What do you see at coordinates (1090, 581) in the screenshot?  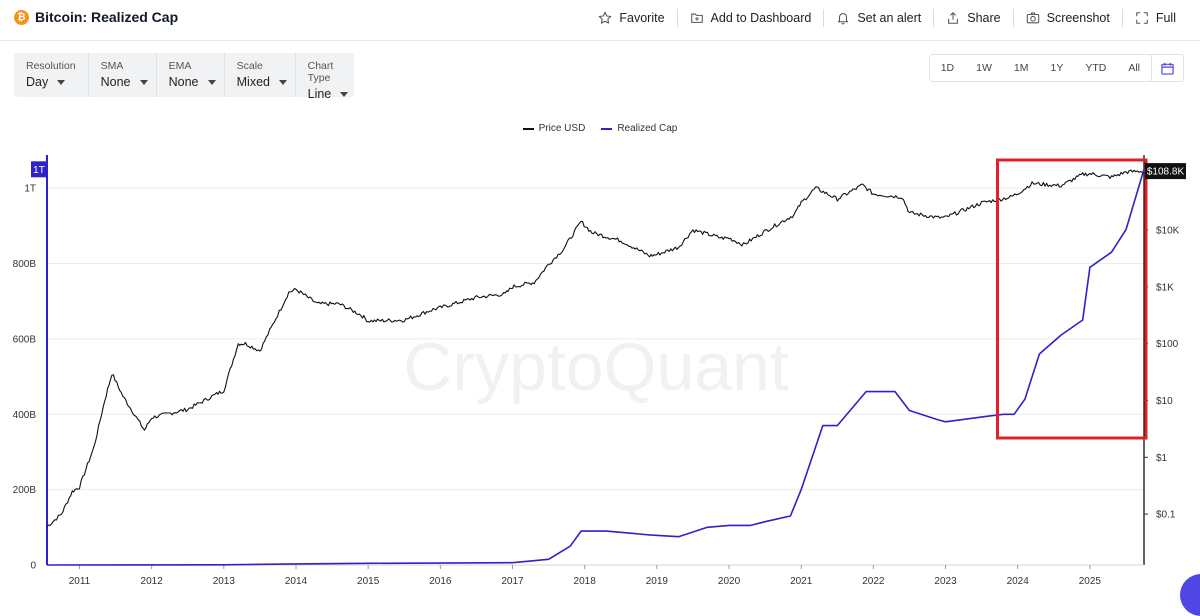 I see `x-axis-tick-label: 2025` at bounding box center [1090, 581].